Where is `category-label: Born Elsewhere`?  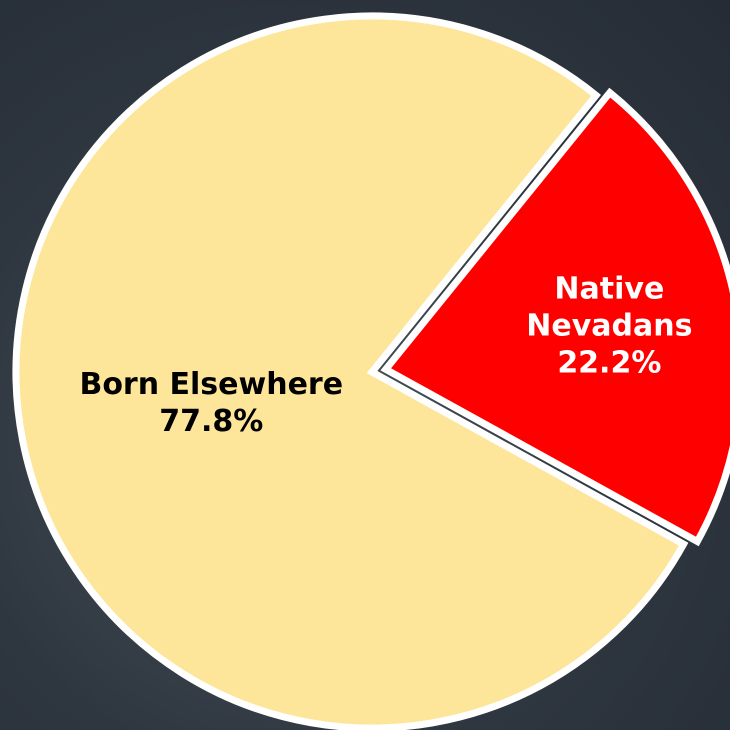 category-label: Born Elsewhere is located at coordinates (211, 385).